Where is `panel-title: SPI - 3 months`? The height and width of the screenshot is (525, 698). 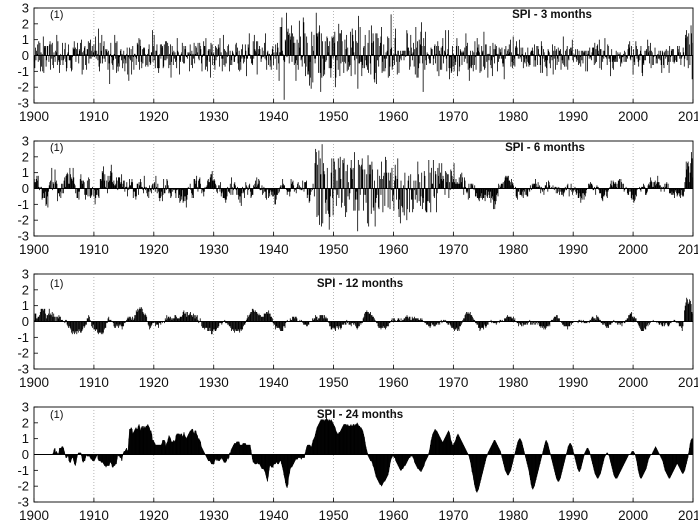 panel-title: SPI - 3 months is located at coordinates (552, 15).